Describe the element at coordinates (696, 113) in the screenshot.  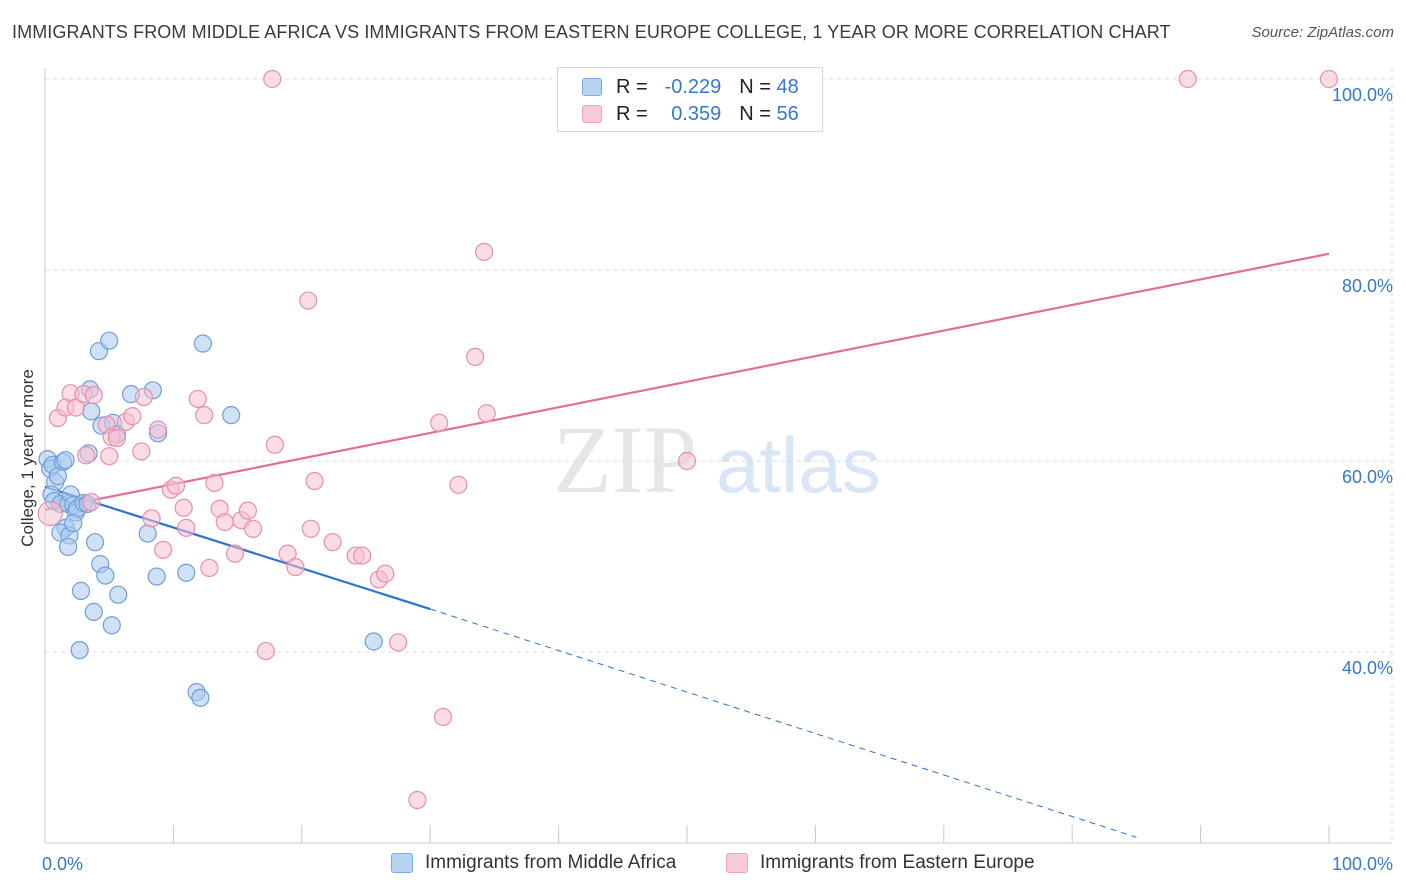
I see `legend-r-value: 0.359` at that location.